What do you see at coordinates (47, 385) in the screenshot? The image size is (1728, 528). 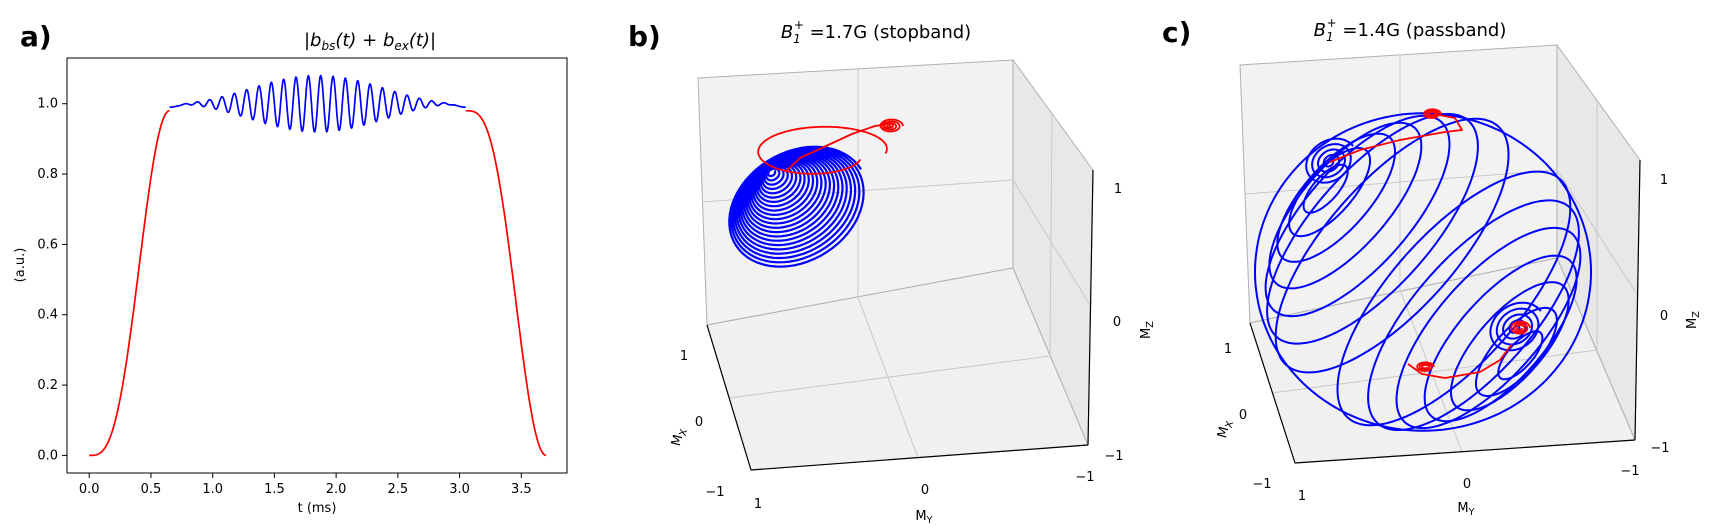 I see `y-tick-label: 0.2` at bounding box center [47, 385].